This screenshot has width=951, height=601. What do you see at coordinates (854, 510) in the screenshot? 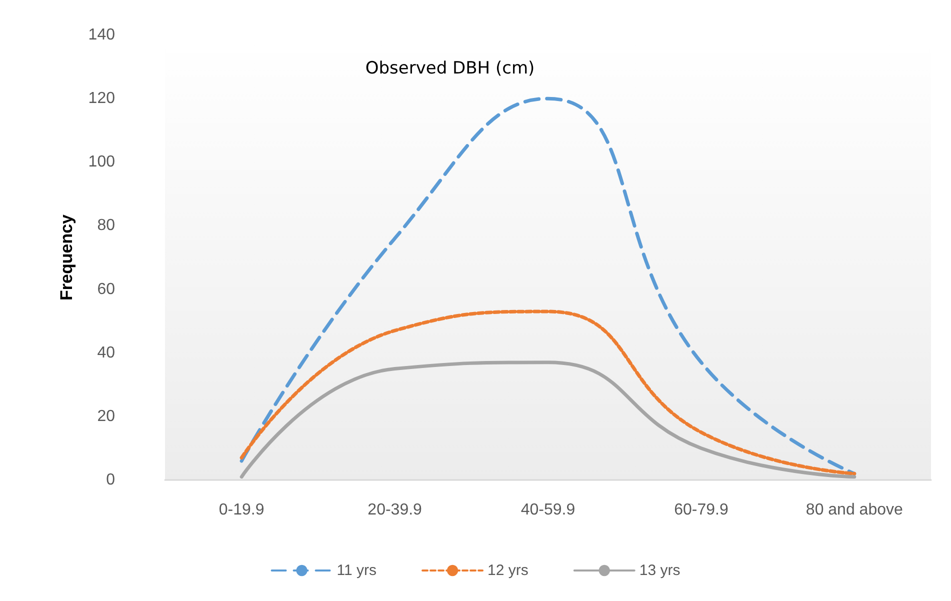
I see `x-tick-label: 80 and above` at bounding box center [854, 510].